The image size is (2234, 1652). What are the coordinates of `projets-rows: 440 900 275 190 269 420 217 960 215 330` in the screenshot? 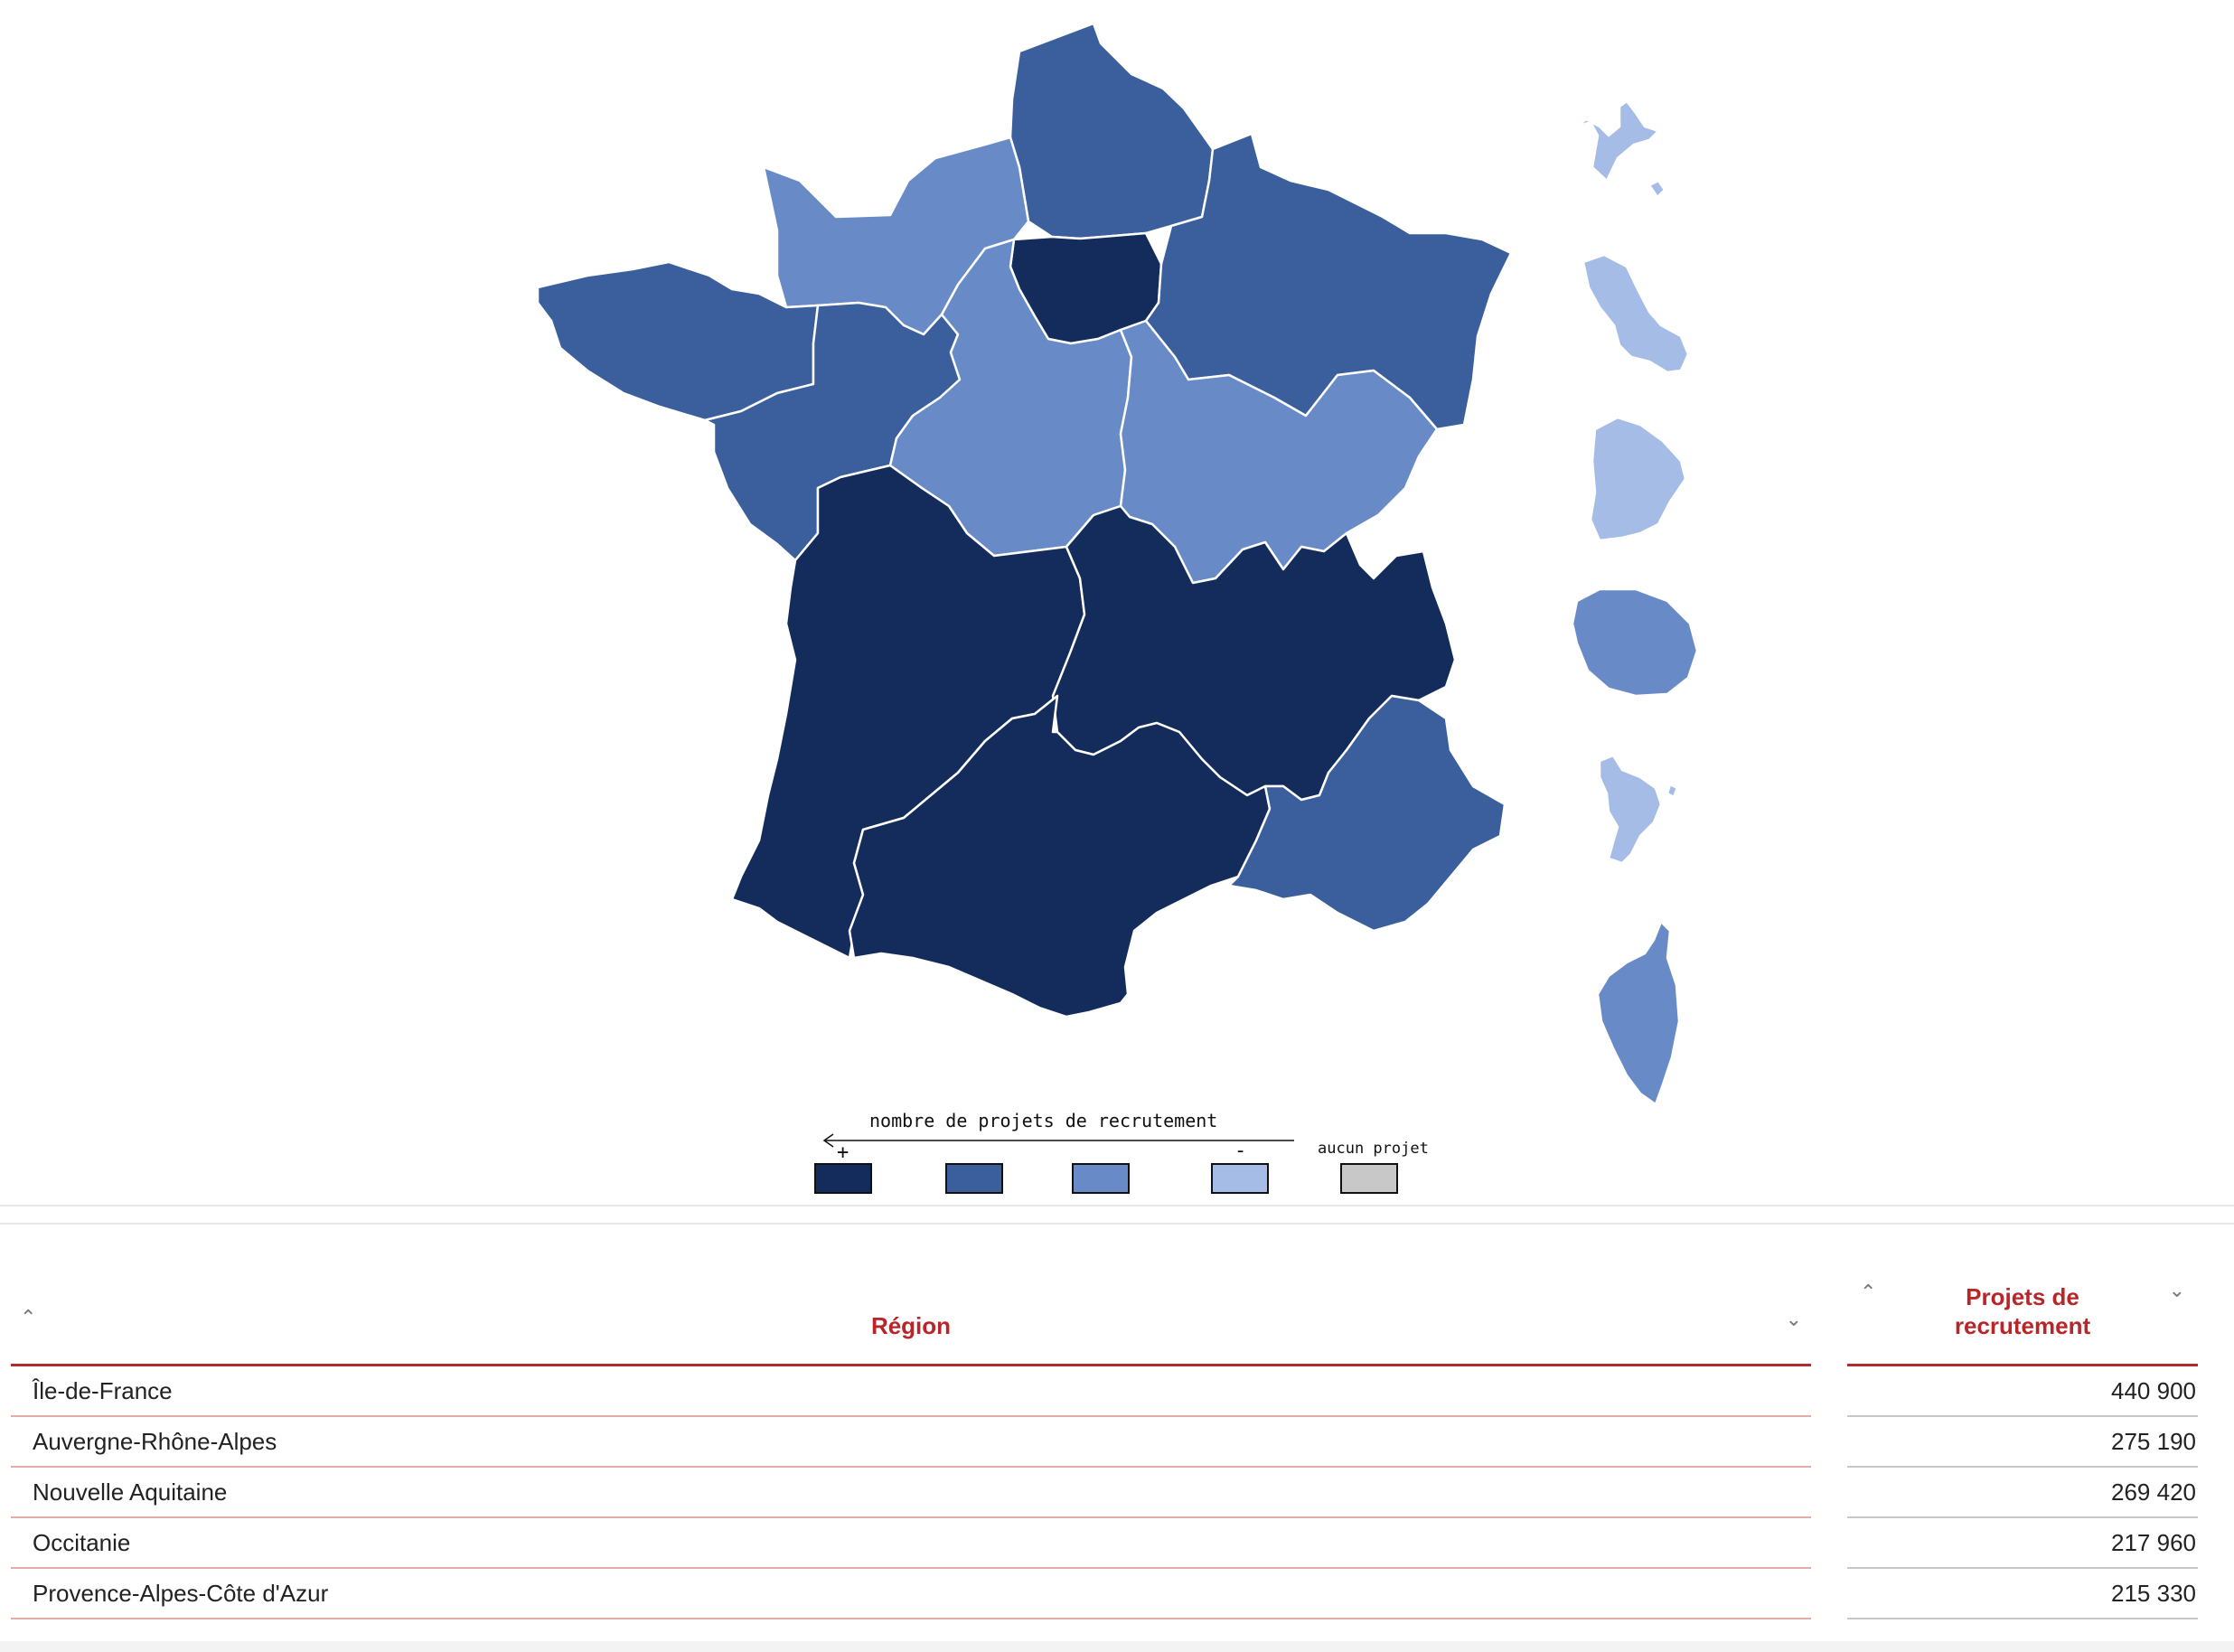 It's located at (2022, 1492).